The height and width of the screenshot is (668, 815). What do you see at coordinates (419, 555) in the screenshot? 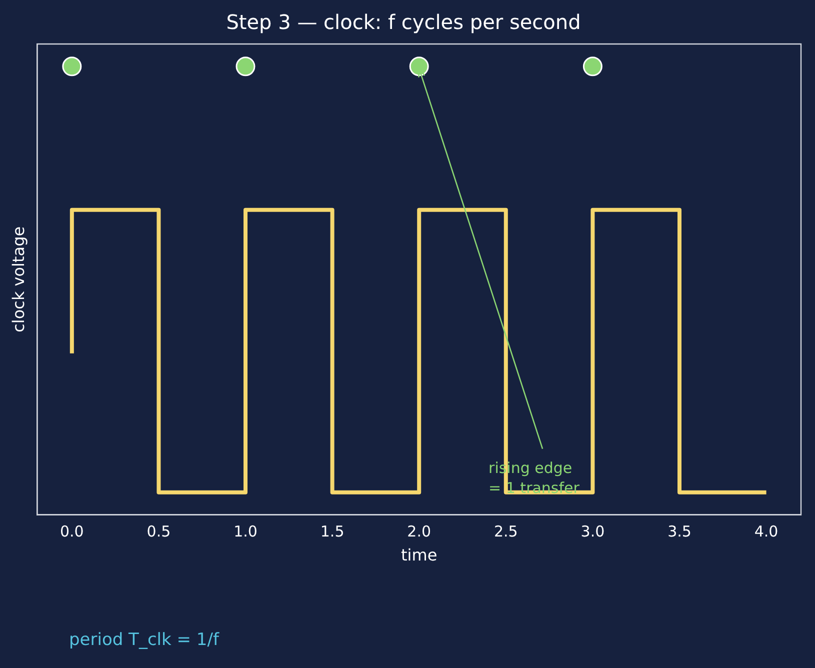
I see `x-axis-title: time` at bounding box center [419, 555].